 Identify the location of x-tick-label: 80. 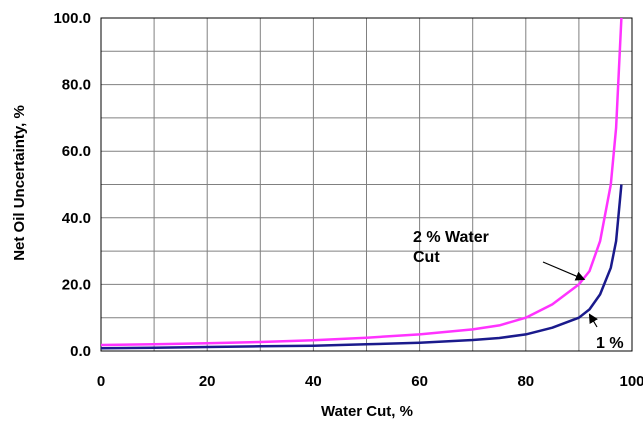
(525, 381).